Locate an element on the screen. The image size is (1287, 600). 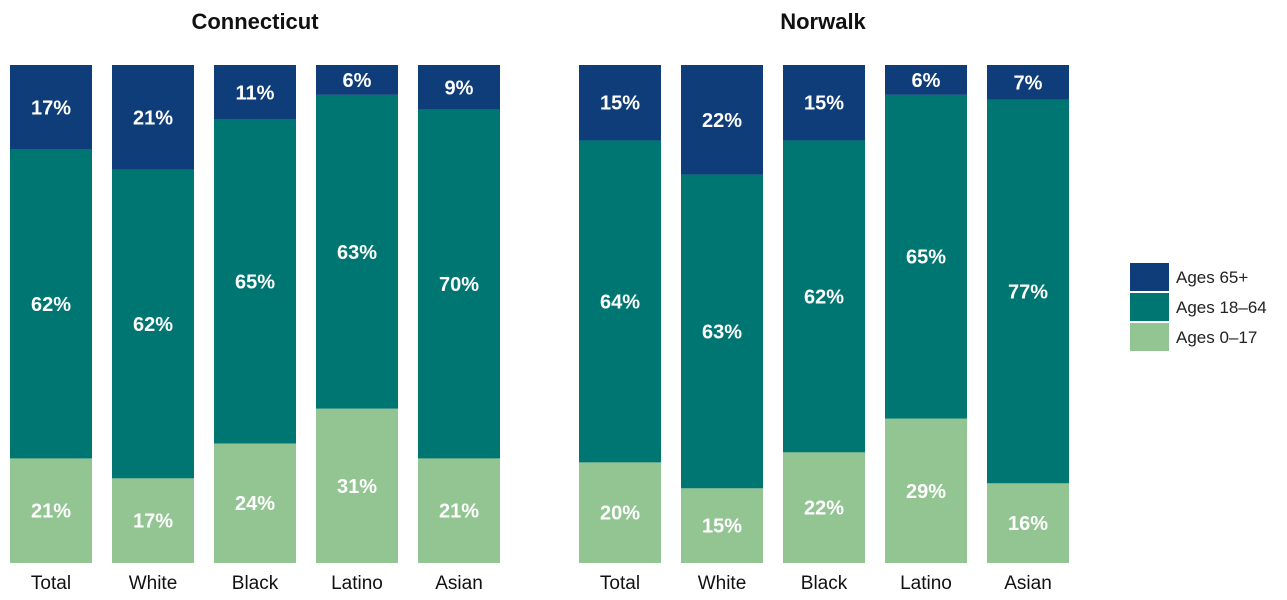
data-label: 9% is located at coordinates (459, 88).